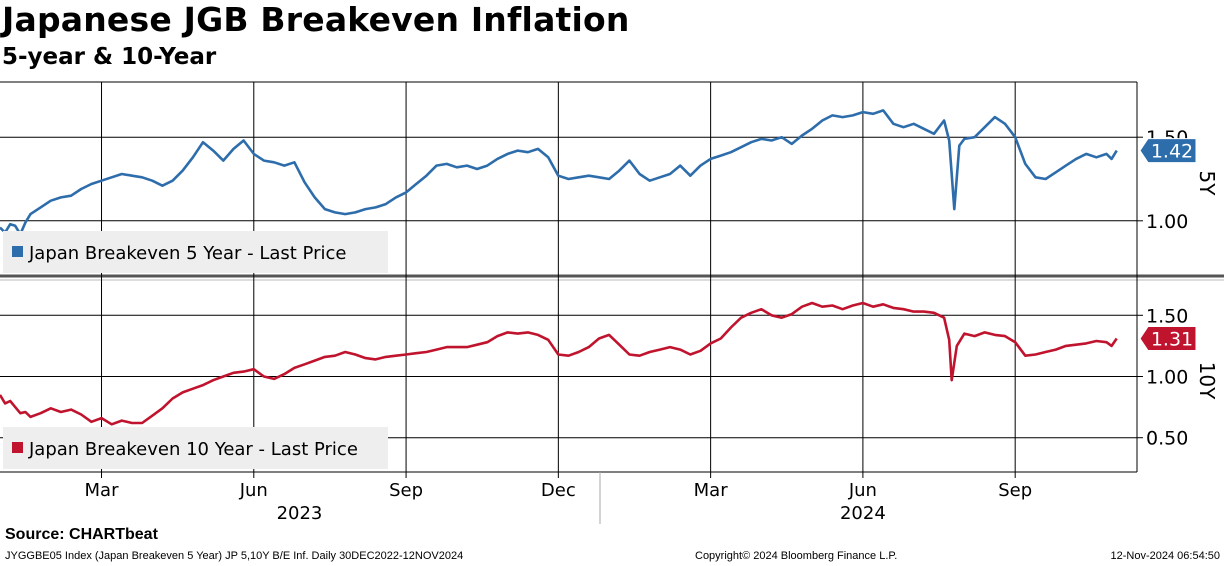 Image resolution: width=1224 pixels, height=566 pixels. I want to click on y-tick-label: 1.50, so click(1167, 316).